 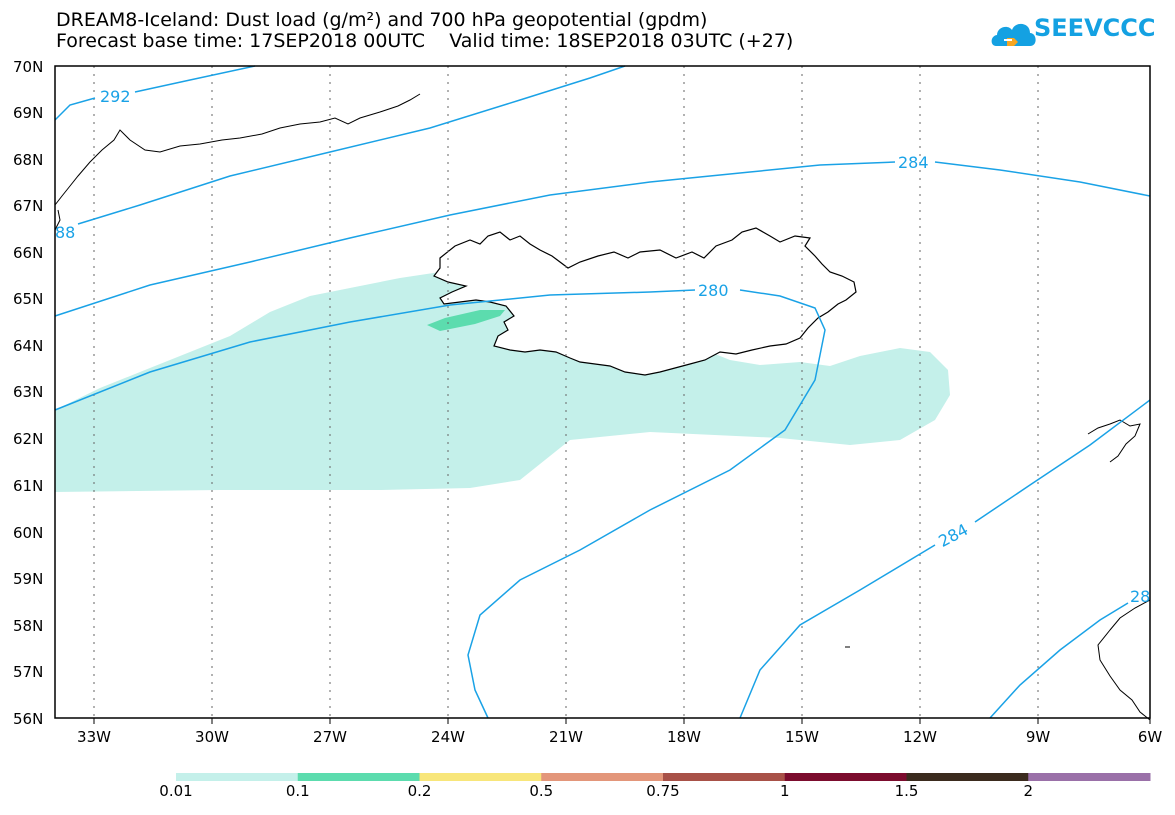 What do you see at coordinates (176, 791) in the screenshot?
I see `colorbar-label: 0.01` at bounding box center [176, 791].